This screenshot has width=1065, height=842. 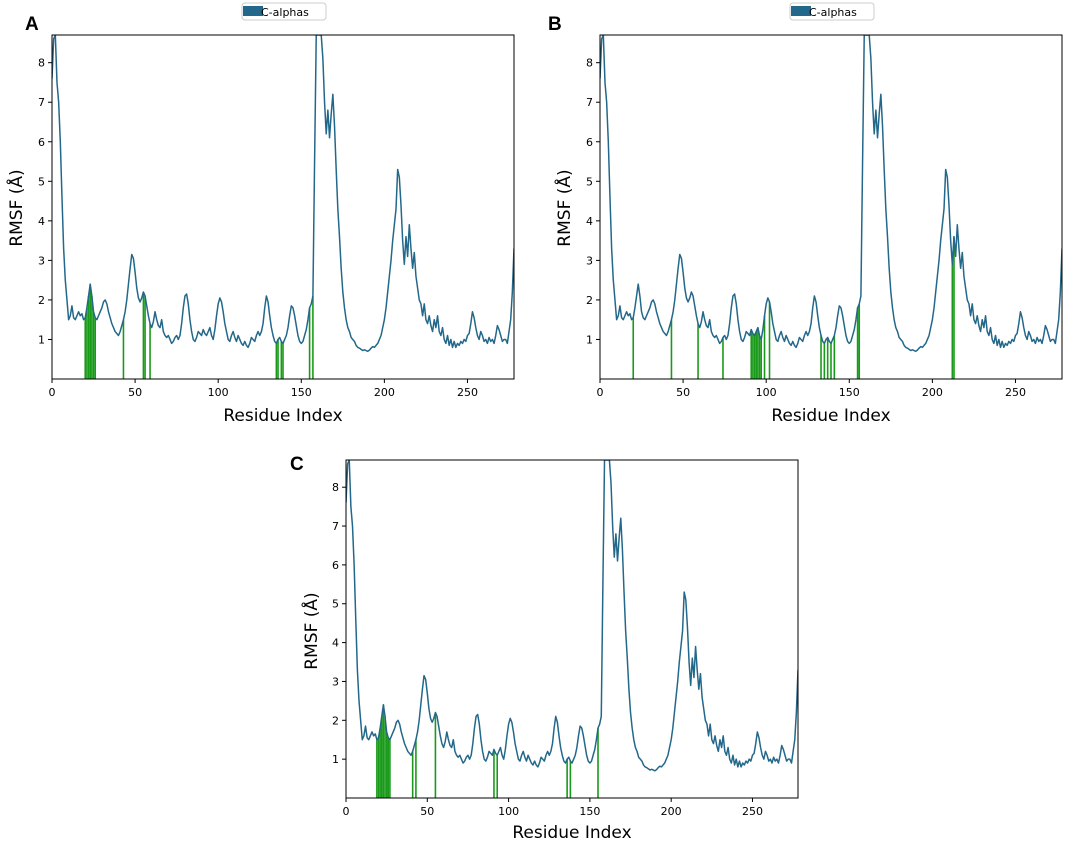 I want to click on panel-label: C, so click(x=297, y=464).